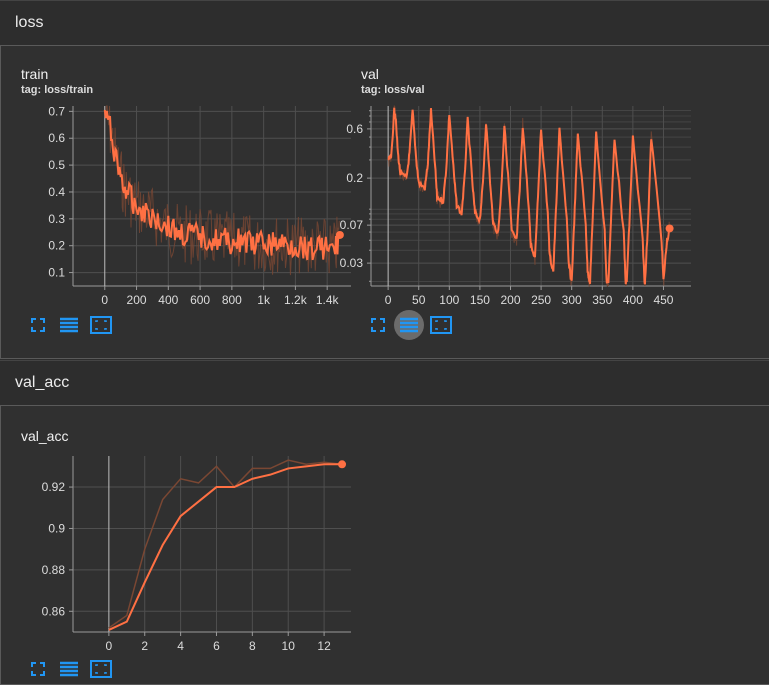  What do you see at coordinates (56, 192) in the screenshot?
I see `y-tick-label: 0.4` at bounding box center [56, 192].